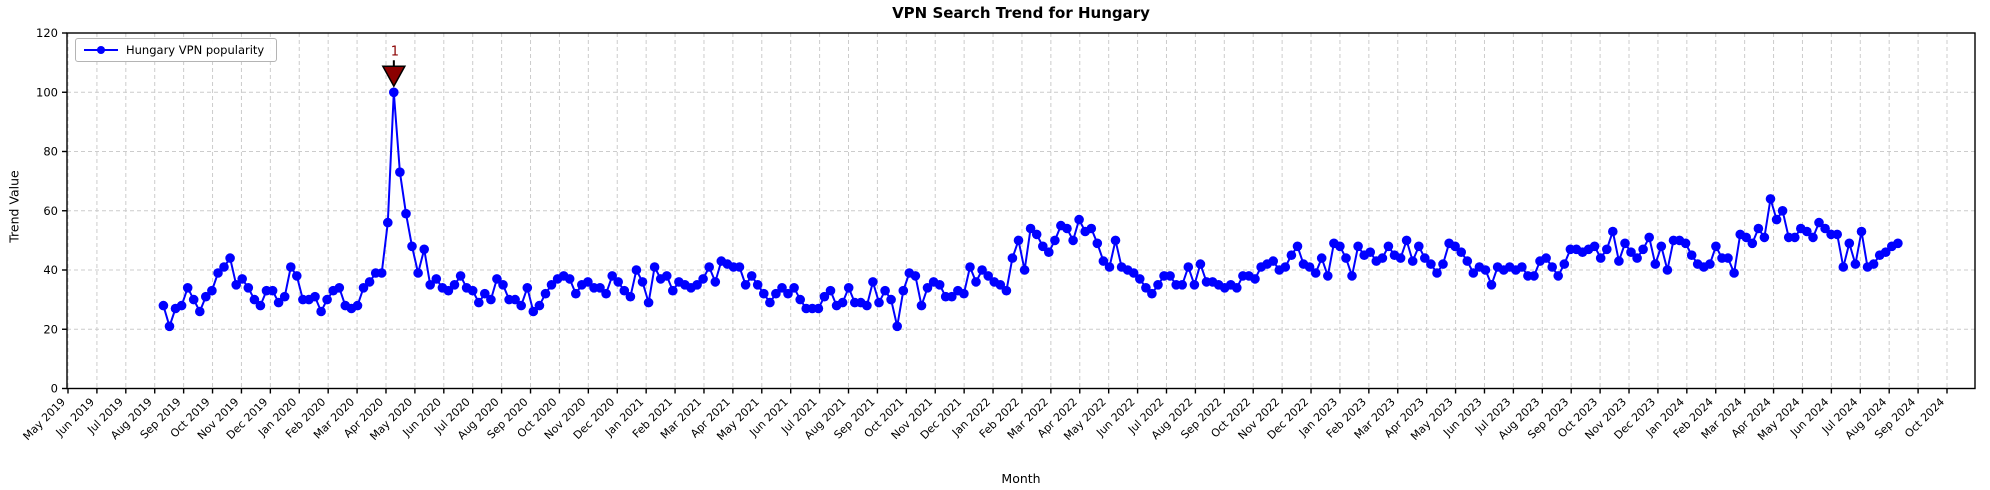  Describe the element at coordinates (47, 33) in the screenshot. I see `y-tick-label: 120` at that location.